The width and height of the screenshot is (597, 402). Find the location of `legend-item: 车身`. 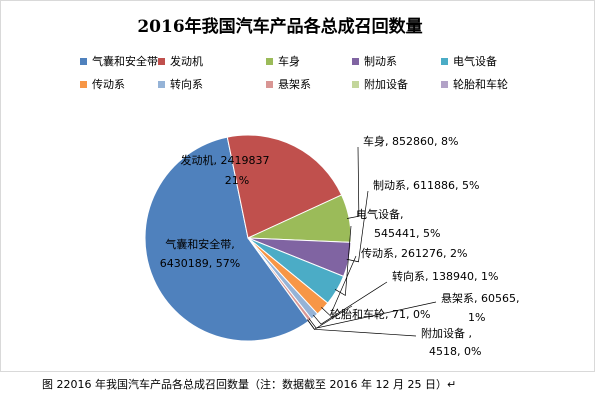

legend-item: 车身 is located at coordinates (283, 61).